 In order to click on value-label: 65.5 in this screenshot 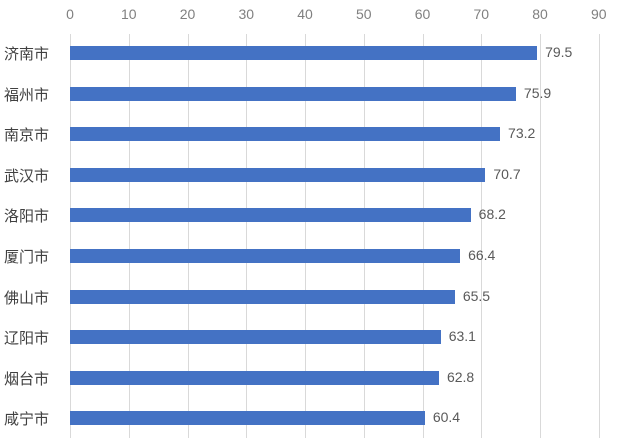, I will do `click(476, 295)`.